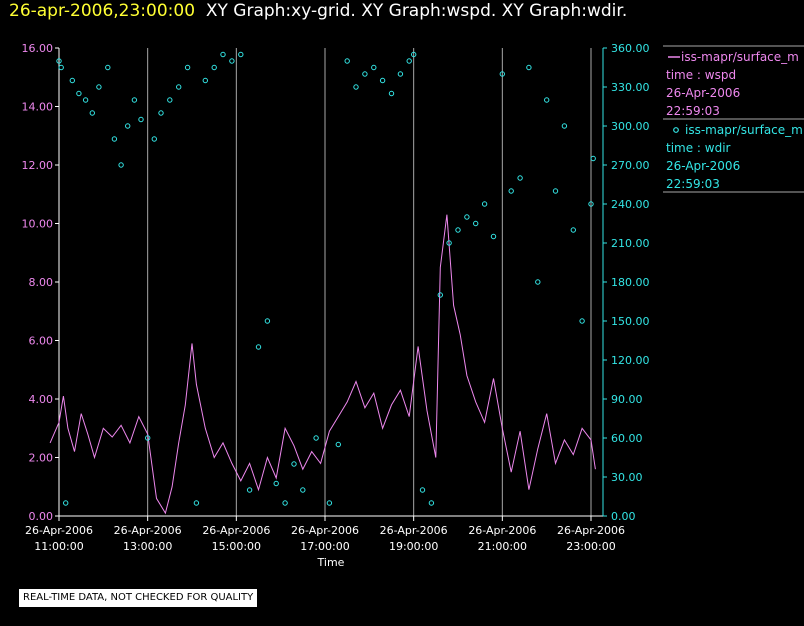  I want to click on x-axis-label: Time, so click(331, 562).